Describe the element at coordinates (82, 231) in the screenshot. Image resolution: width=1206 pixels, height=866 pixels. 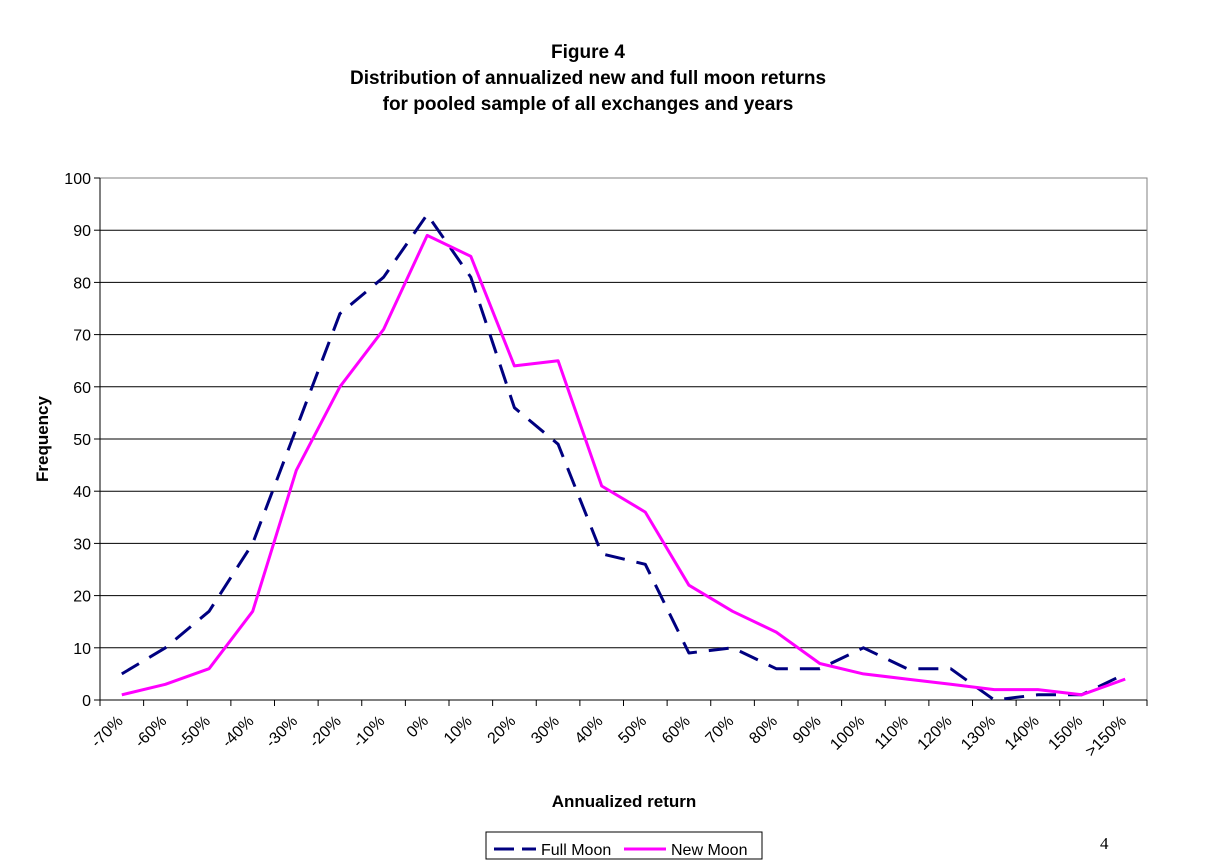
I see `y-tick-label: 90` at that location.